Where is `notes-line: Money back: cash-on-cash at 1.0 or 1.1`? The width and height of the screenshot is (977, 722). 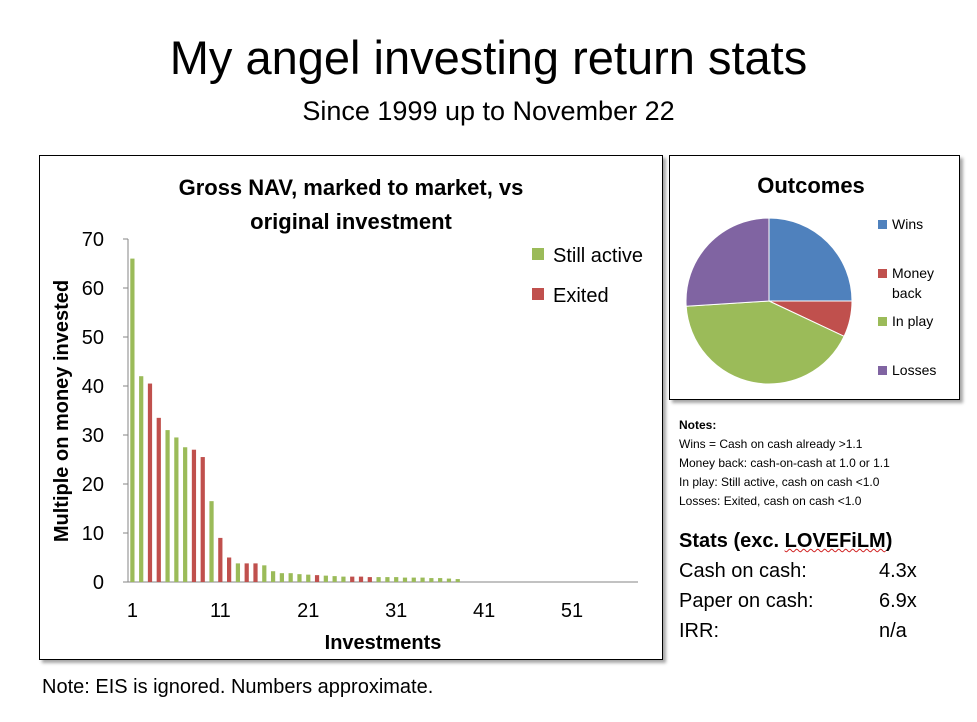
notes-line: Money back: cash-on-cash at 1.0 or 1.1 is located at coordinates (784, 463).